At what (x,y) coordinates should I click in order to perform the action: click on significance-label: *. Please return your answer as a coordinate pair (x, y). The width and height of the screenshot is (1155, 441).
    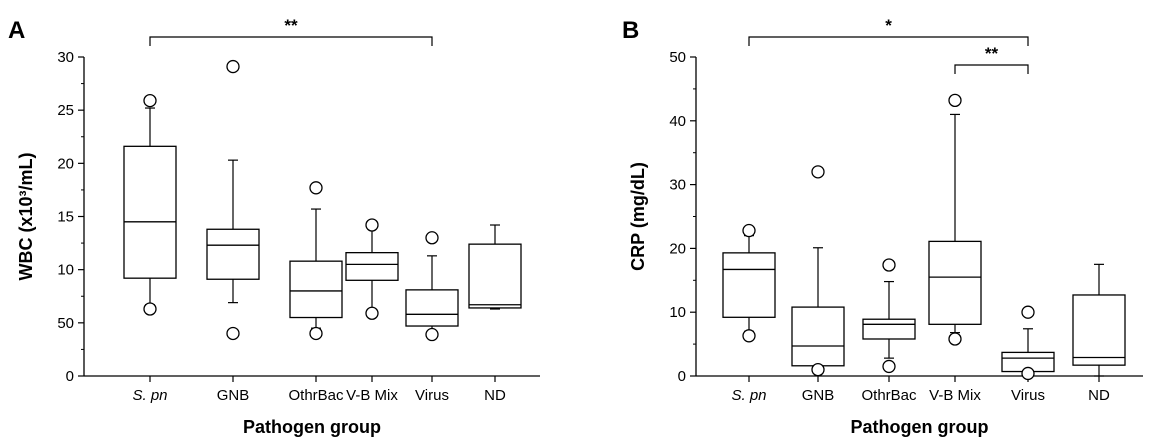
    Looking at the image, I should click on (888, 25).